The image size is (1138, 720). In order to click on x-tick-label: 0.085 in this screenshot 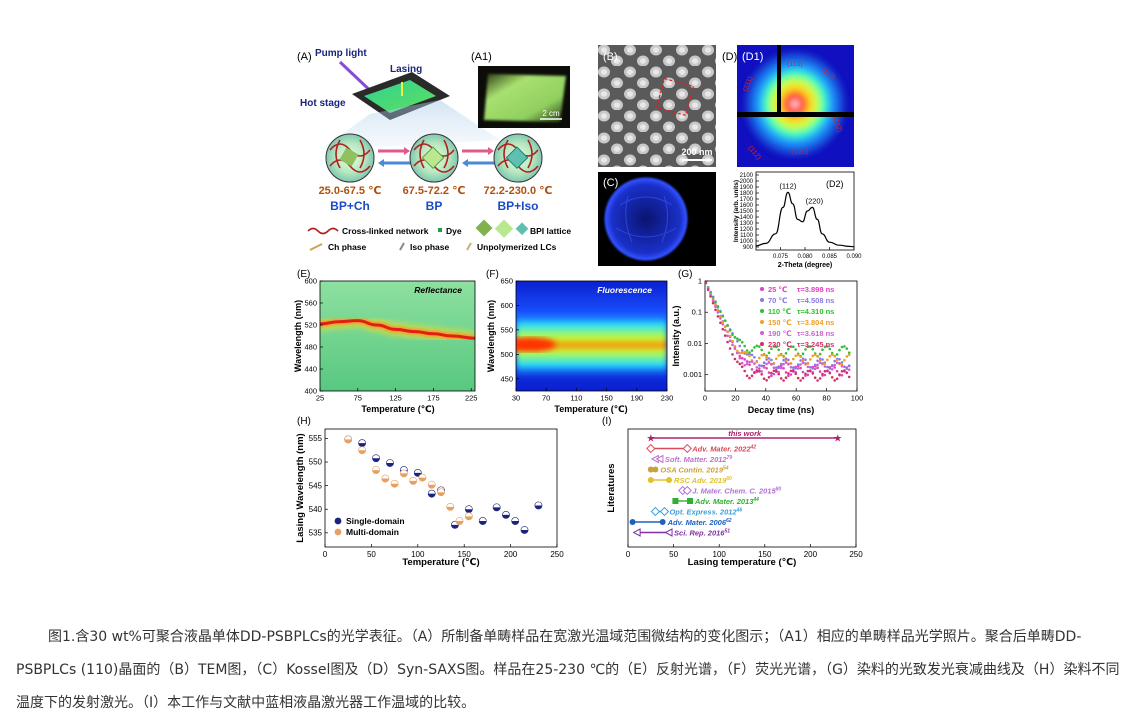, I will do `click(830, 257)`.